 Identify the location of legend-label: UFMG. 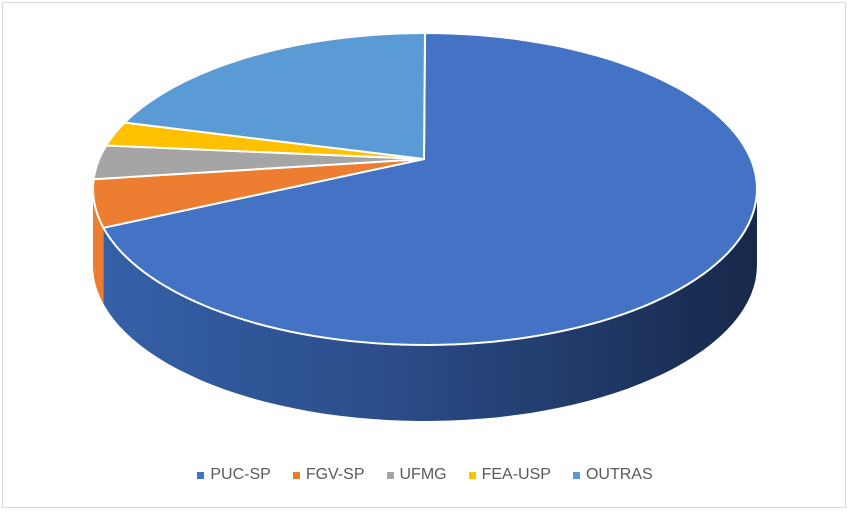
(423, 474).